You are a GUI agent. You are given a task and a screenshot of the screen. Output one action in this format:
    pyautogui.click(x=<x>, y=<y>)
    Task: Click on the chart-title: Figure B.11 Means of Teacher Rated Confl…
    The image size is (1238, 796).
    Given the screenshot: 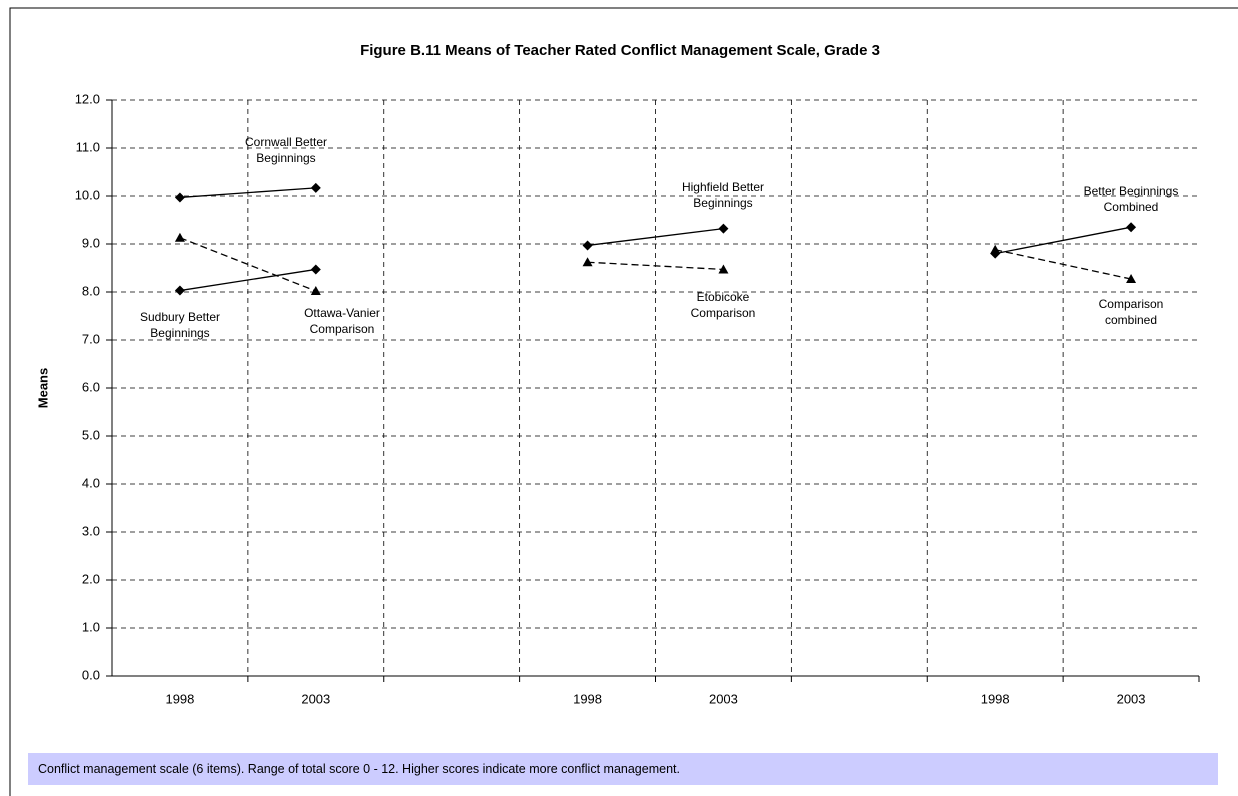 What is the action you would take?
    pyautogui.click(x=620, y=50)
    